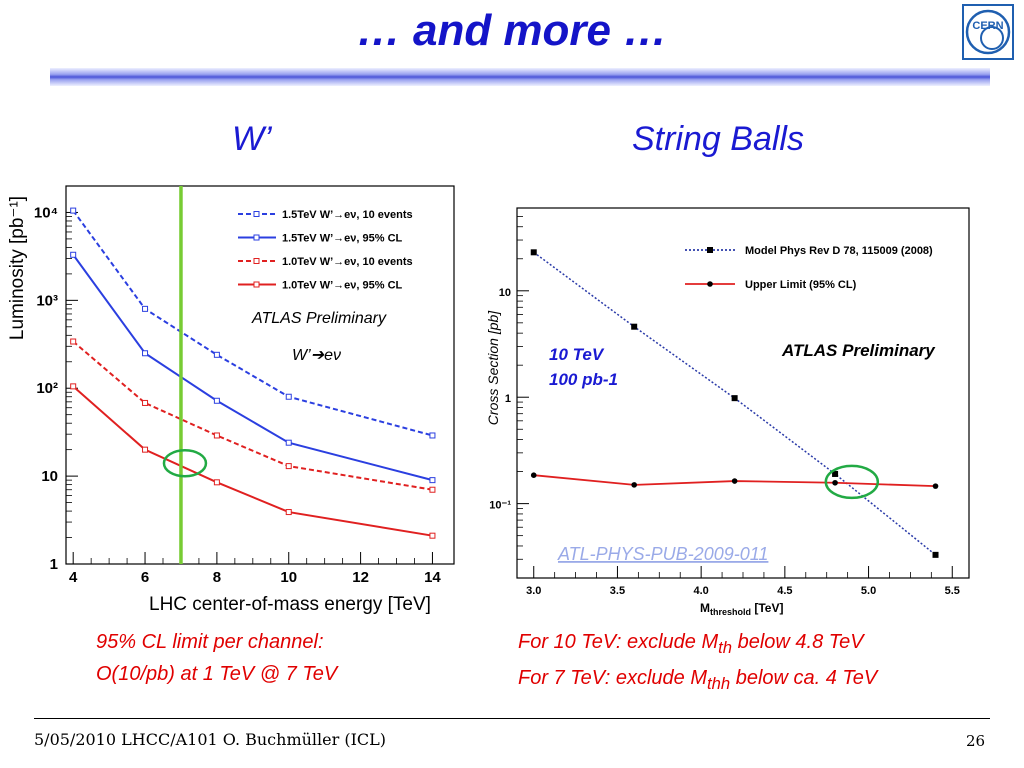  What do you see at coordinates (698, 680) in the screenshot?
I see `right-note-line: For 7 TeV: exclude Mthh below ca. 4 TeV` at bounding box center [698, 680].